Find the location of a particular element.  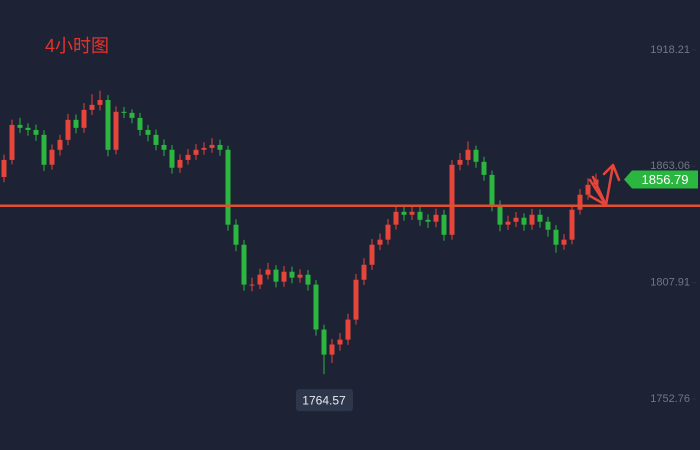

low-marker-label: 1764.57 is located at coordinates (324, 400).